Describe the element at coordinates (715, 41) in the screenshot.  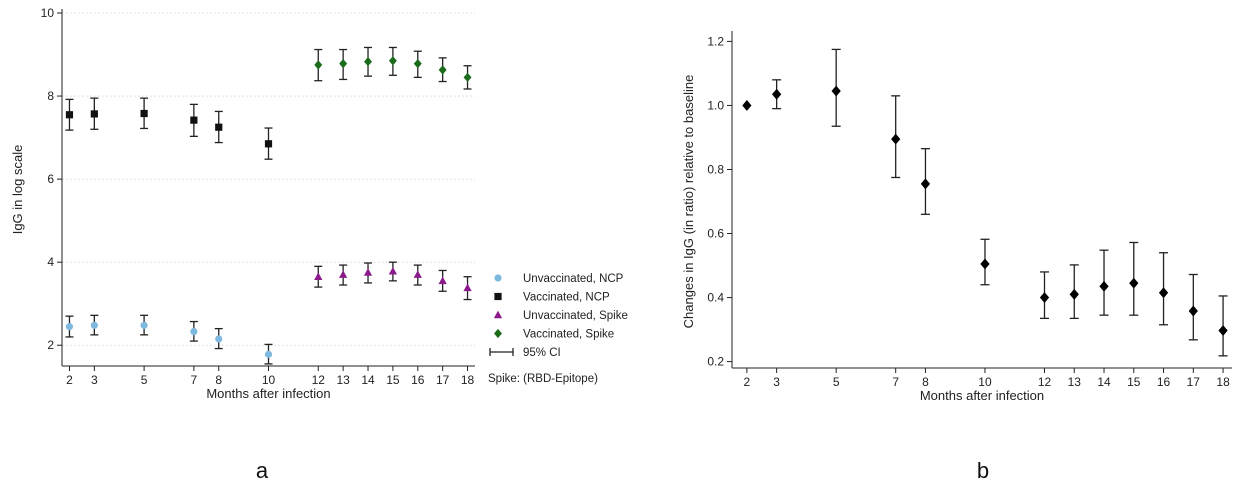
I see `y-tick-label-5: 1.2` at that location.